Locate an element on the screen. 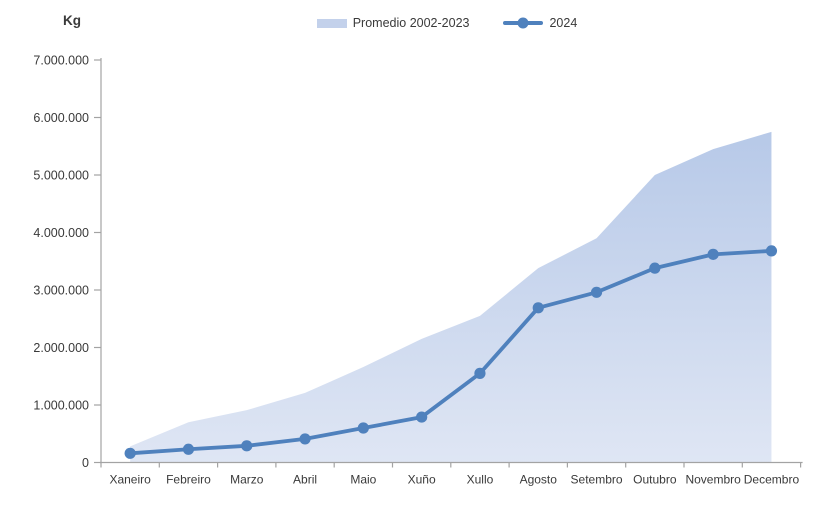 The height and width of the screenshot is (522, 830). x-axis-label-outubro: Outubro is located at coordinates (655, 480).